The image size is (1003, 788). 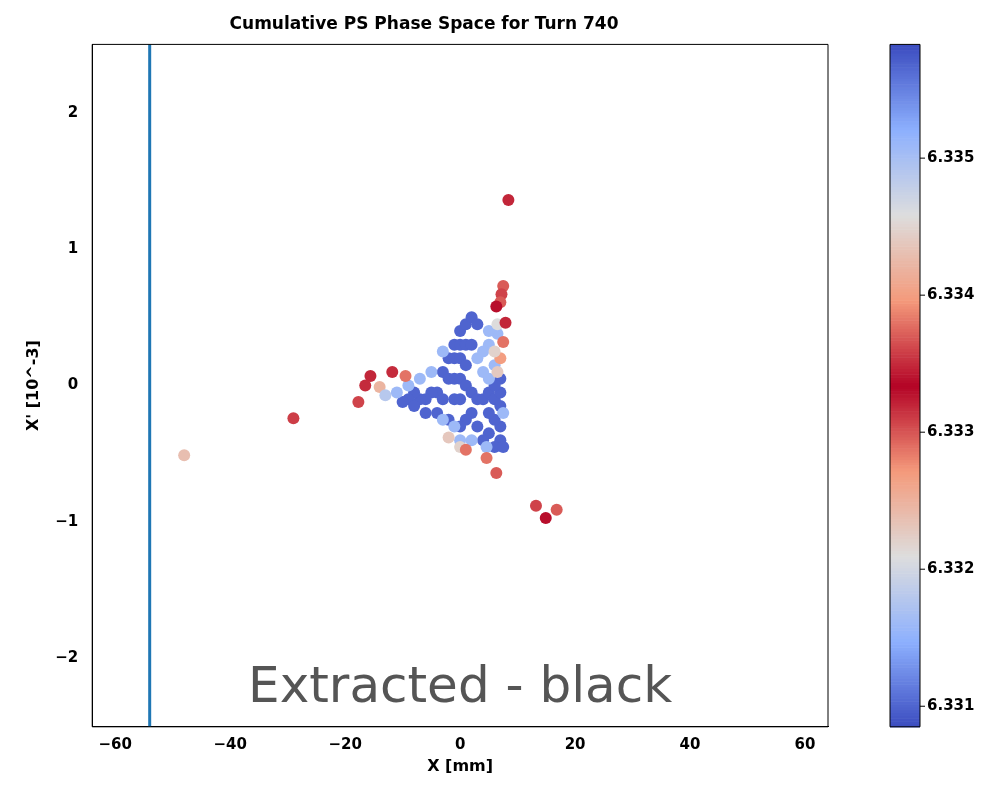 What do you see at coordinates (73, 248) in the screenshot?
I see `y-tick-label: 1` at bounding box center [73, 248].